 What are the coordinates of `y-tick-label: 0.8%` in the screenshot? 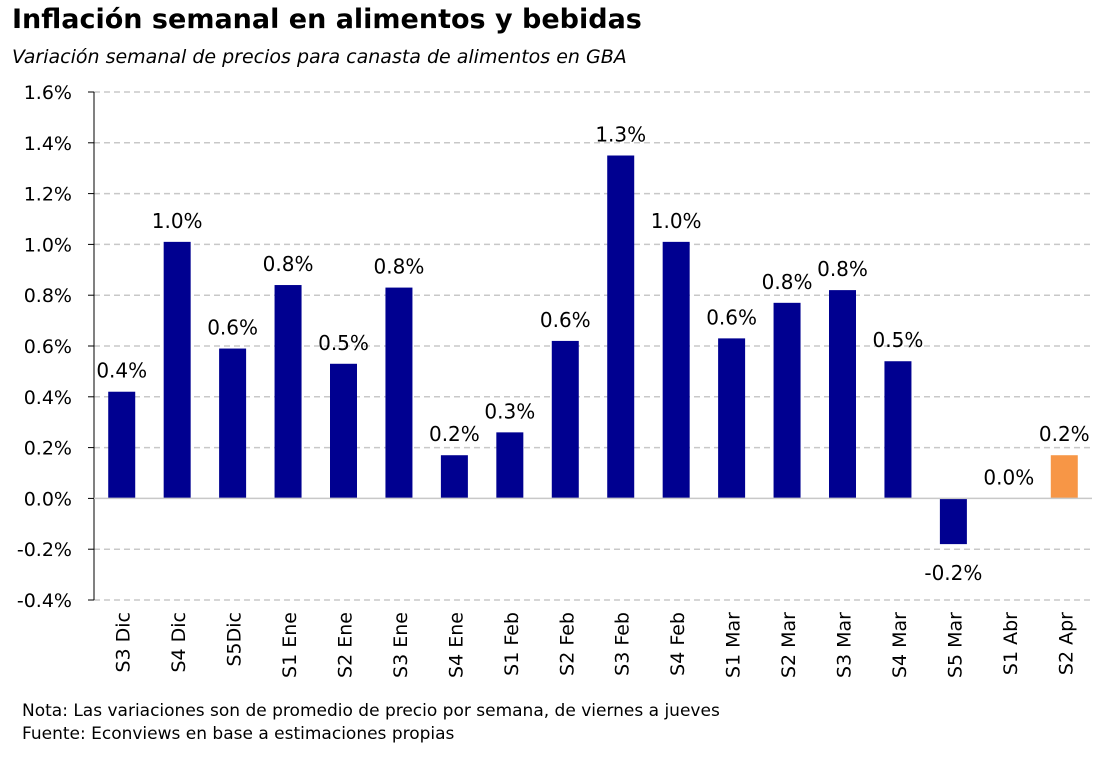 It's located at (48, 296).